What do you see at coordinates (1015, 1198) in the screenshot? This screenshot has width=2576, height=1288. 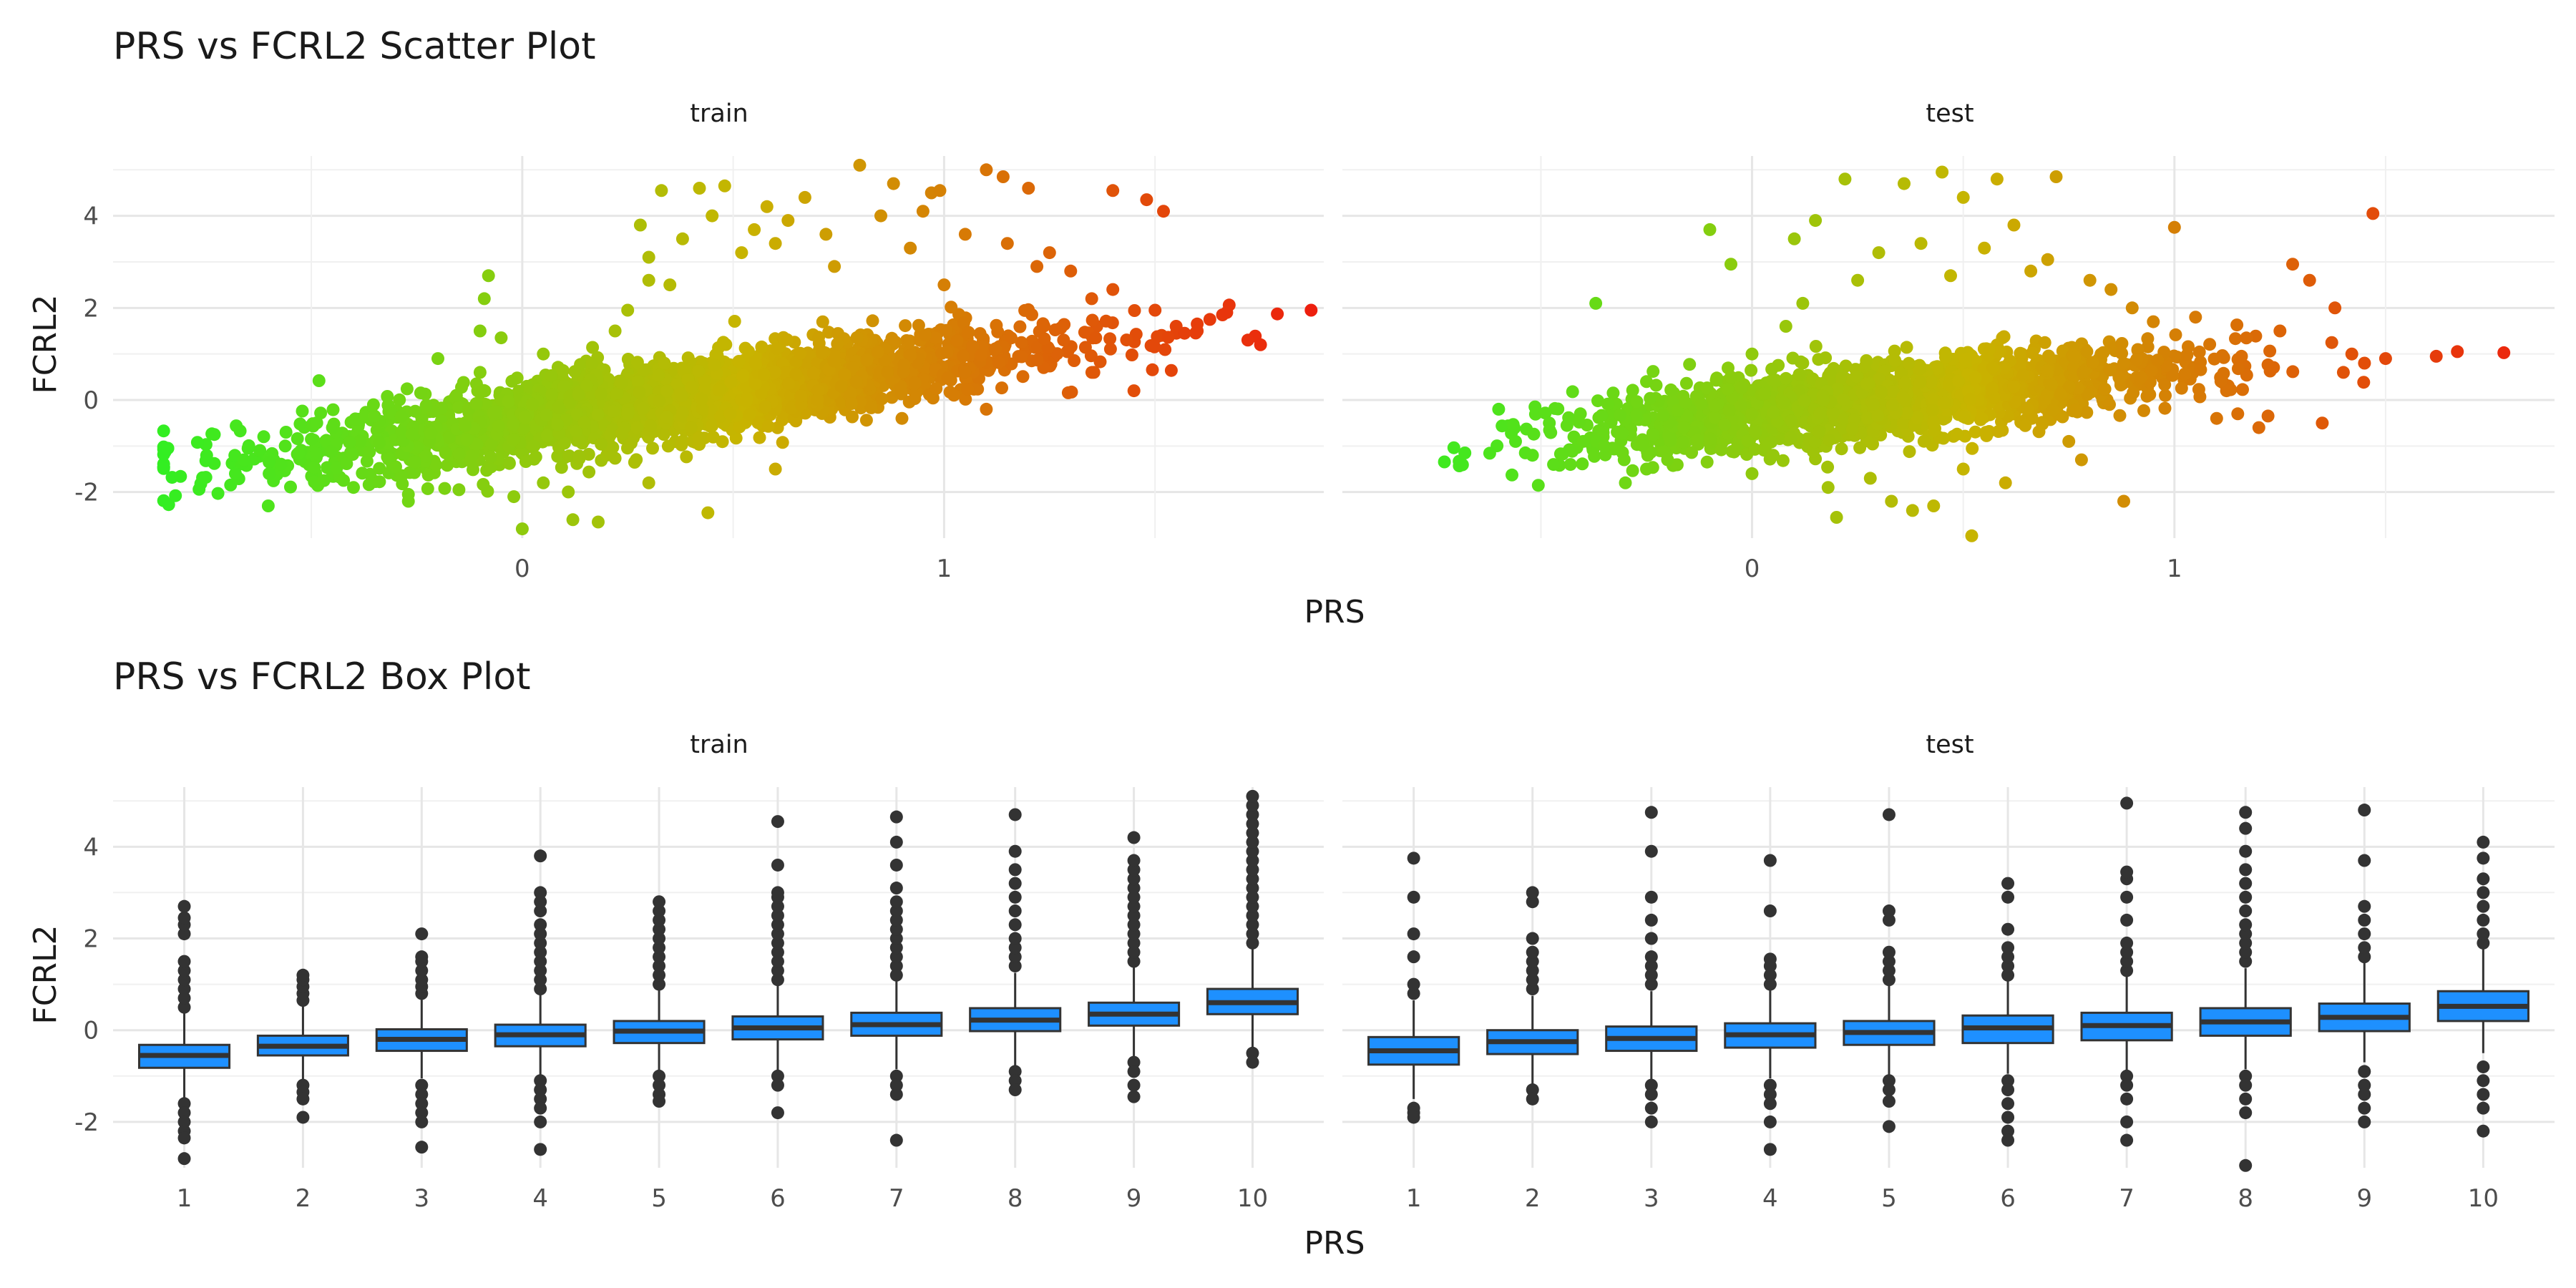 I see `box-train-x-tick-label: 8` at bounding box center [1015, 1198].